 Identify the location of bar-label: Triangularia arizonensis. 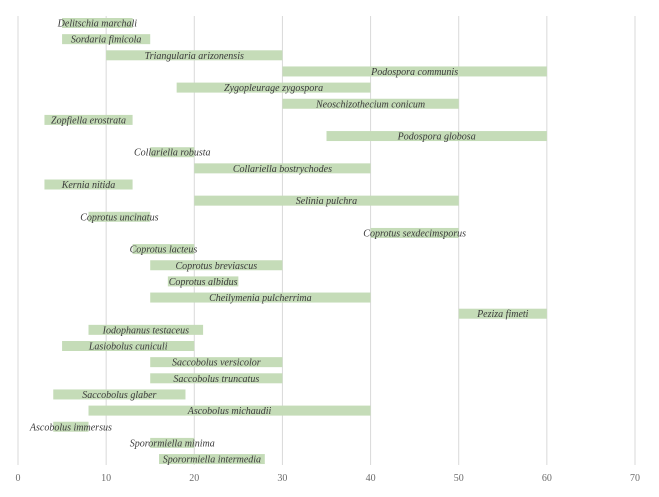
(194, 56).